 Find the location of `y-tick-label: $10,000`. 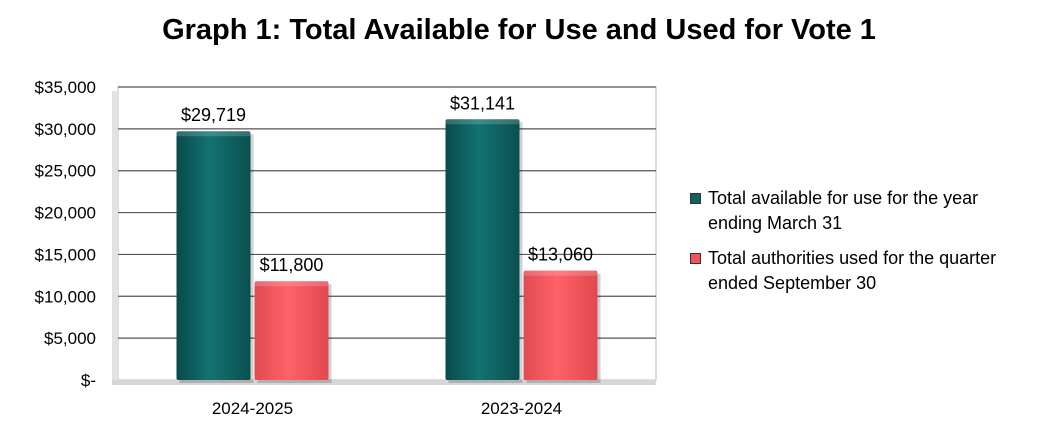

y-tick-label: $10,000 is located at coordinates (65, 296).